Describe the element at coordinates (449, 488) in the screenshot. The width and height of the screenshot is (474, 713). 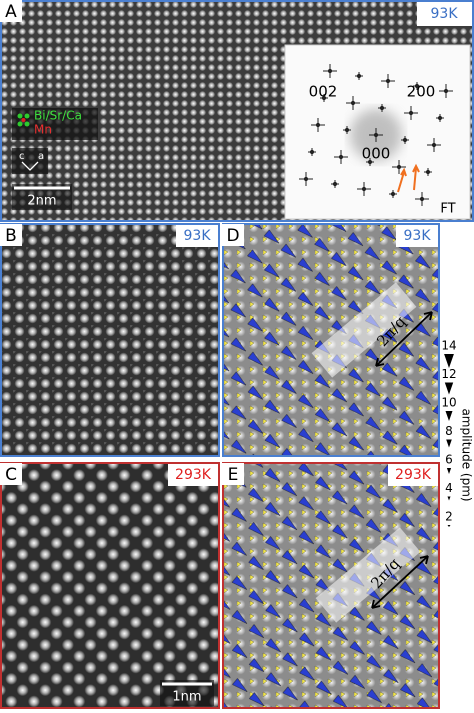
I see `amplitude-tick-label: 4` at that location.